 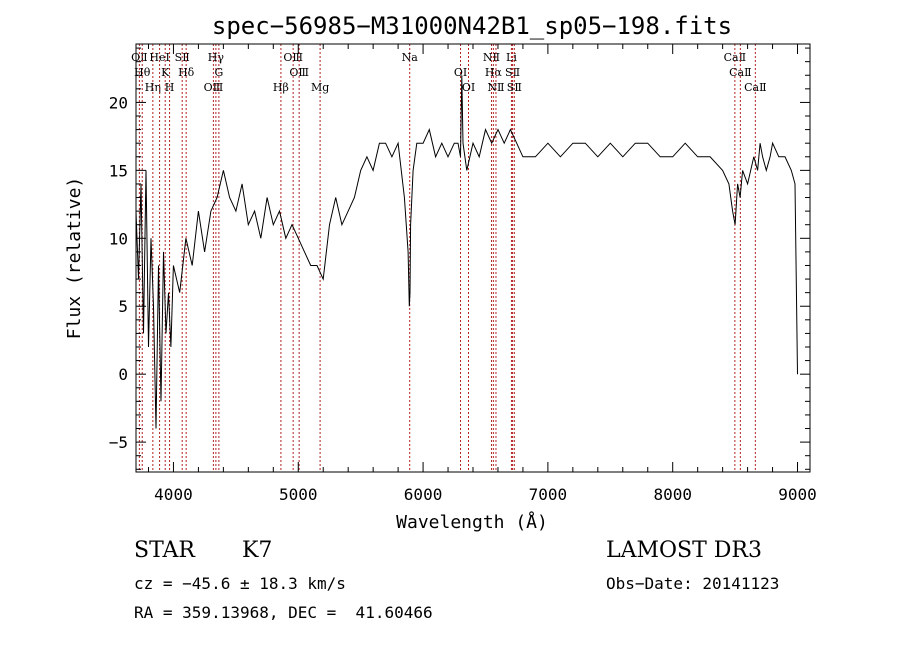 What do you see at coordinates (672, 494) in the screenshot?
I see `x-tick-label: 8000` at bounding box center [672, 494].